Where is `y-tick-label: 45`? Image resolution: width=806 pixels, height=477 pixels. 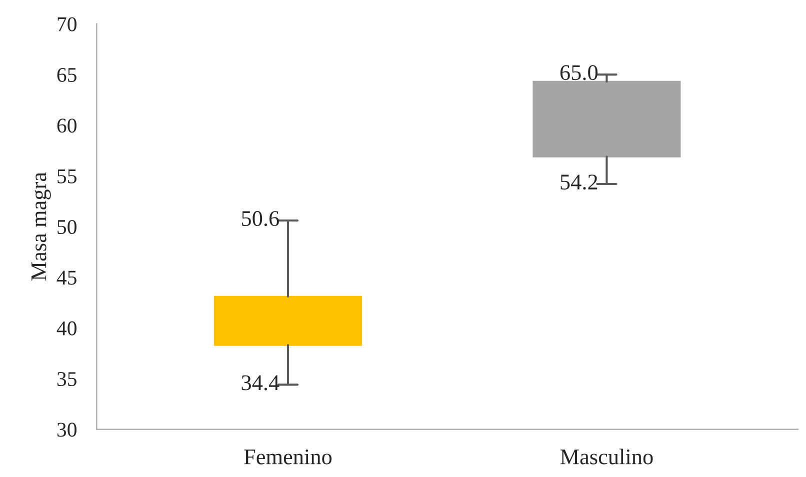 y-tick-label: 45 is located at coordinates (66, 277).